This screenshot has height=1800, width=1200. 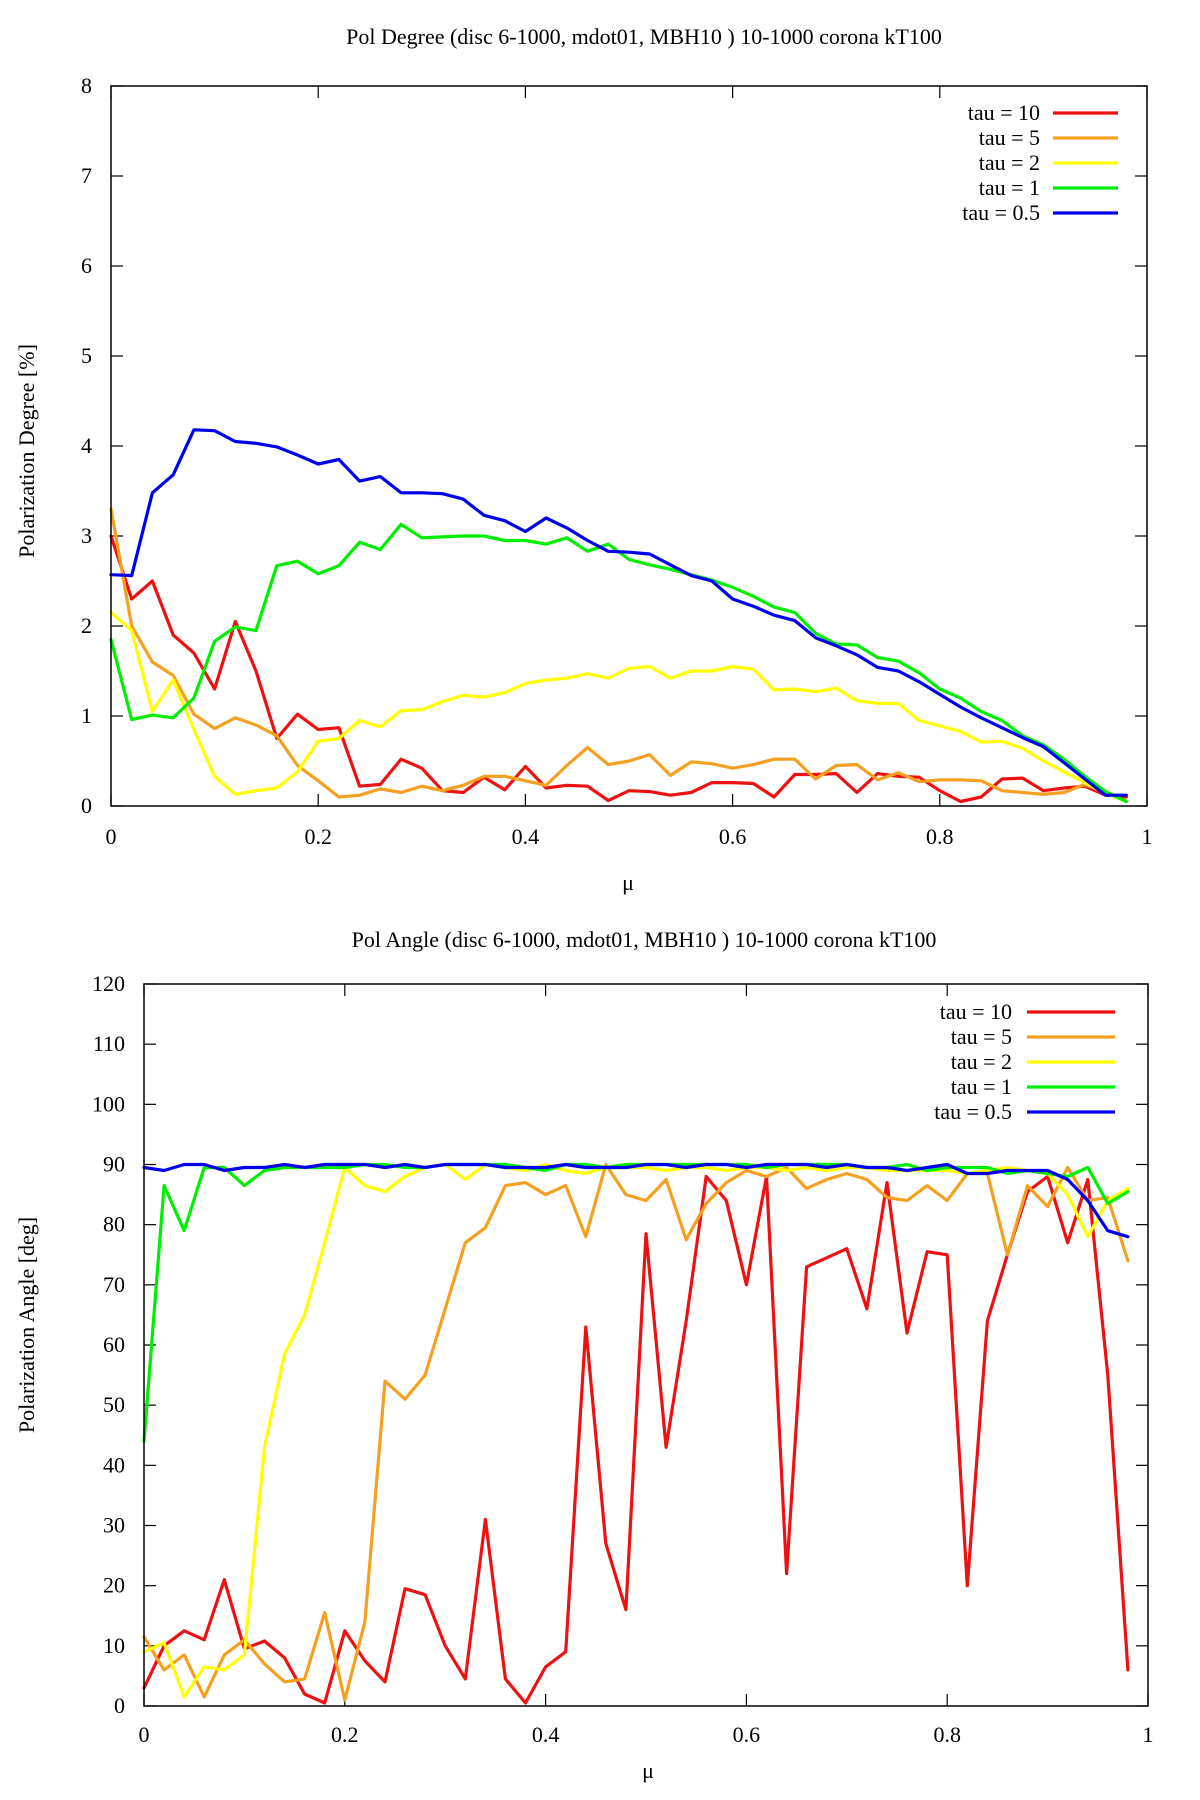 I want to click on y-tick-label: 70, so click(x=114, y=1284).